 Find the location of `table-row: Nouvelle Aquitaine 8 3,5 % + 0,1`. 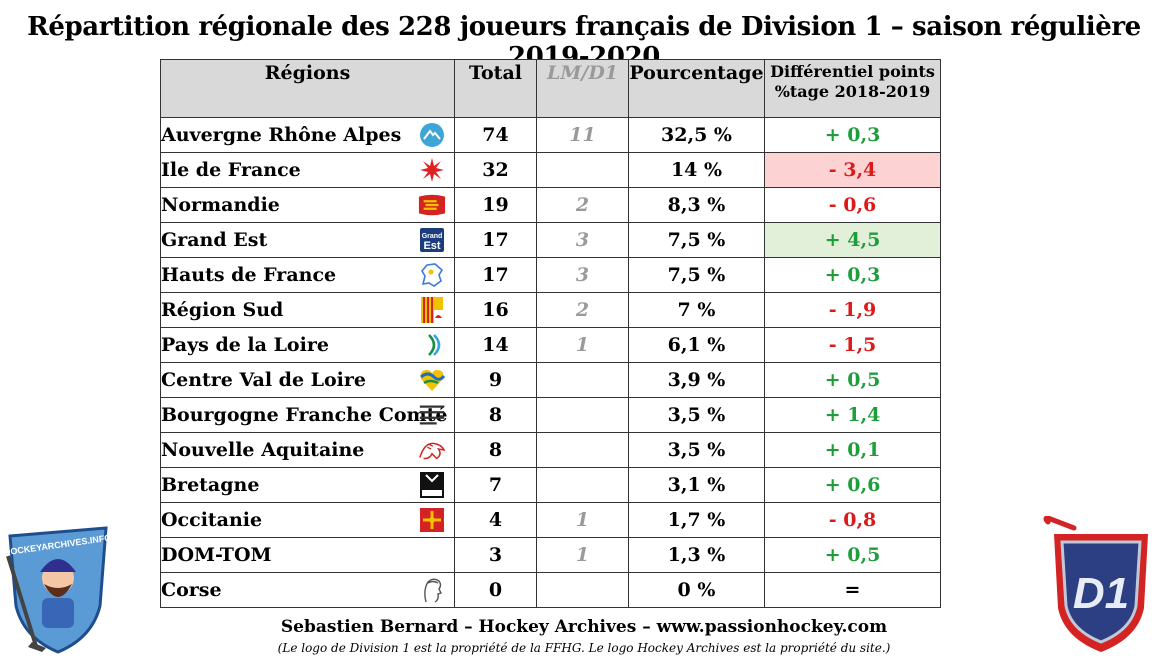

table-row: Nouvelle Aquitaine 8 3,5 % + 0,1 is located at coordinates (550, 450).